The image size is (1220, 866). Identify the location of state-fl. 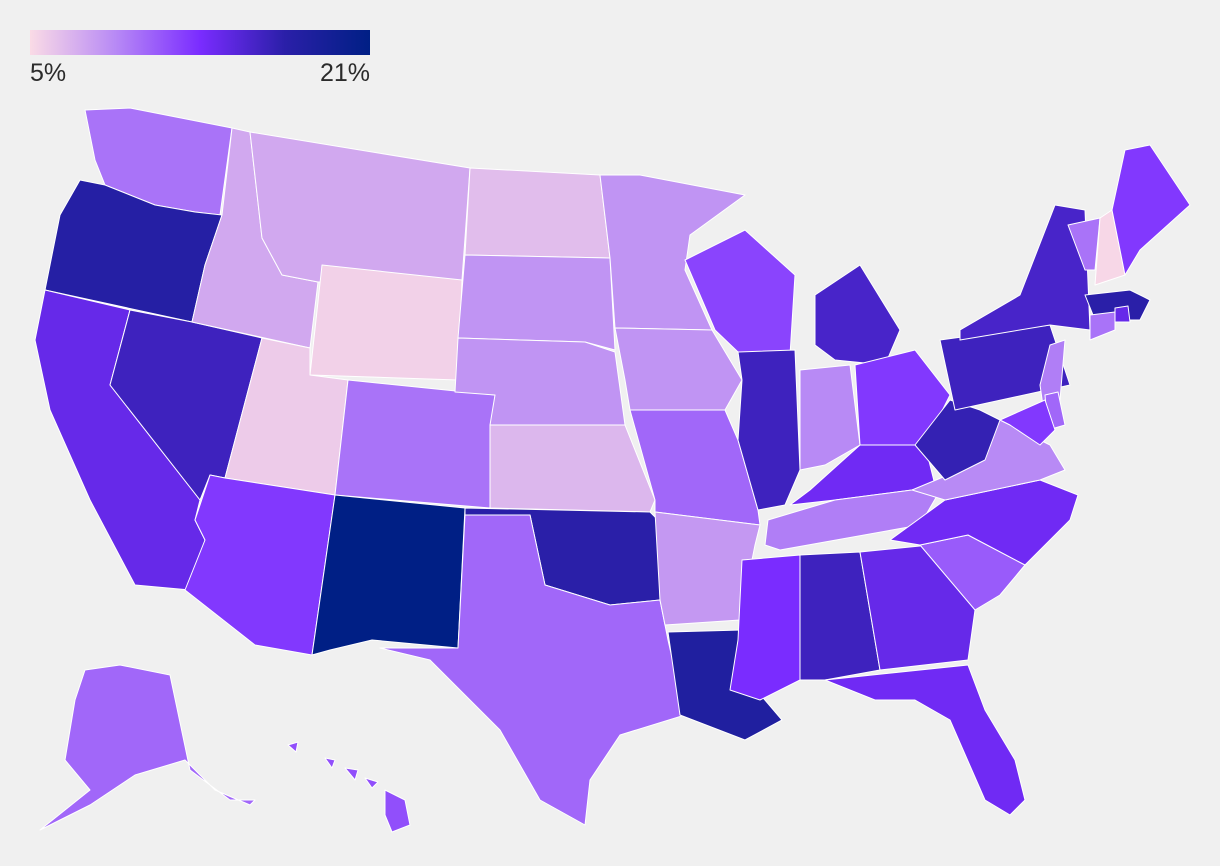
(925, 740).